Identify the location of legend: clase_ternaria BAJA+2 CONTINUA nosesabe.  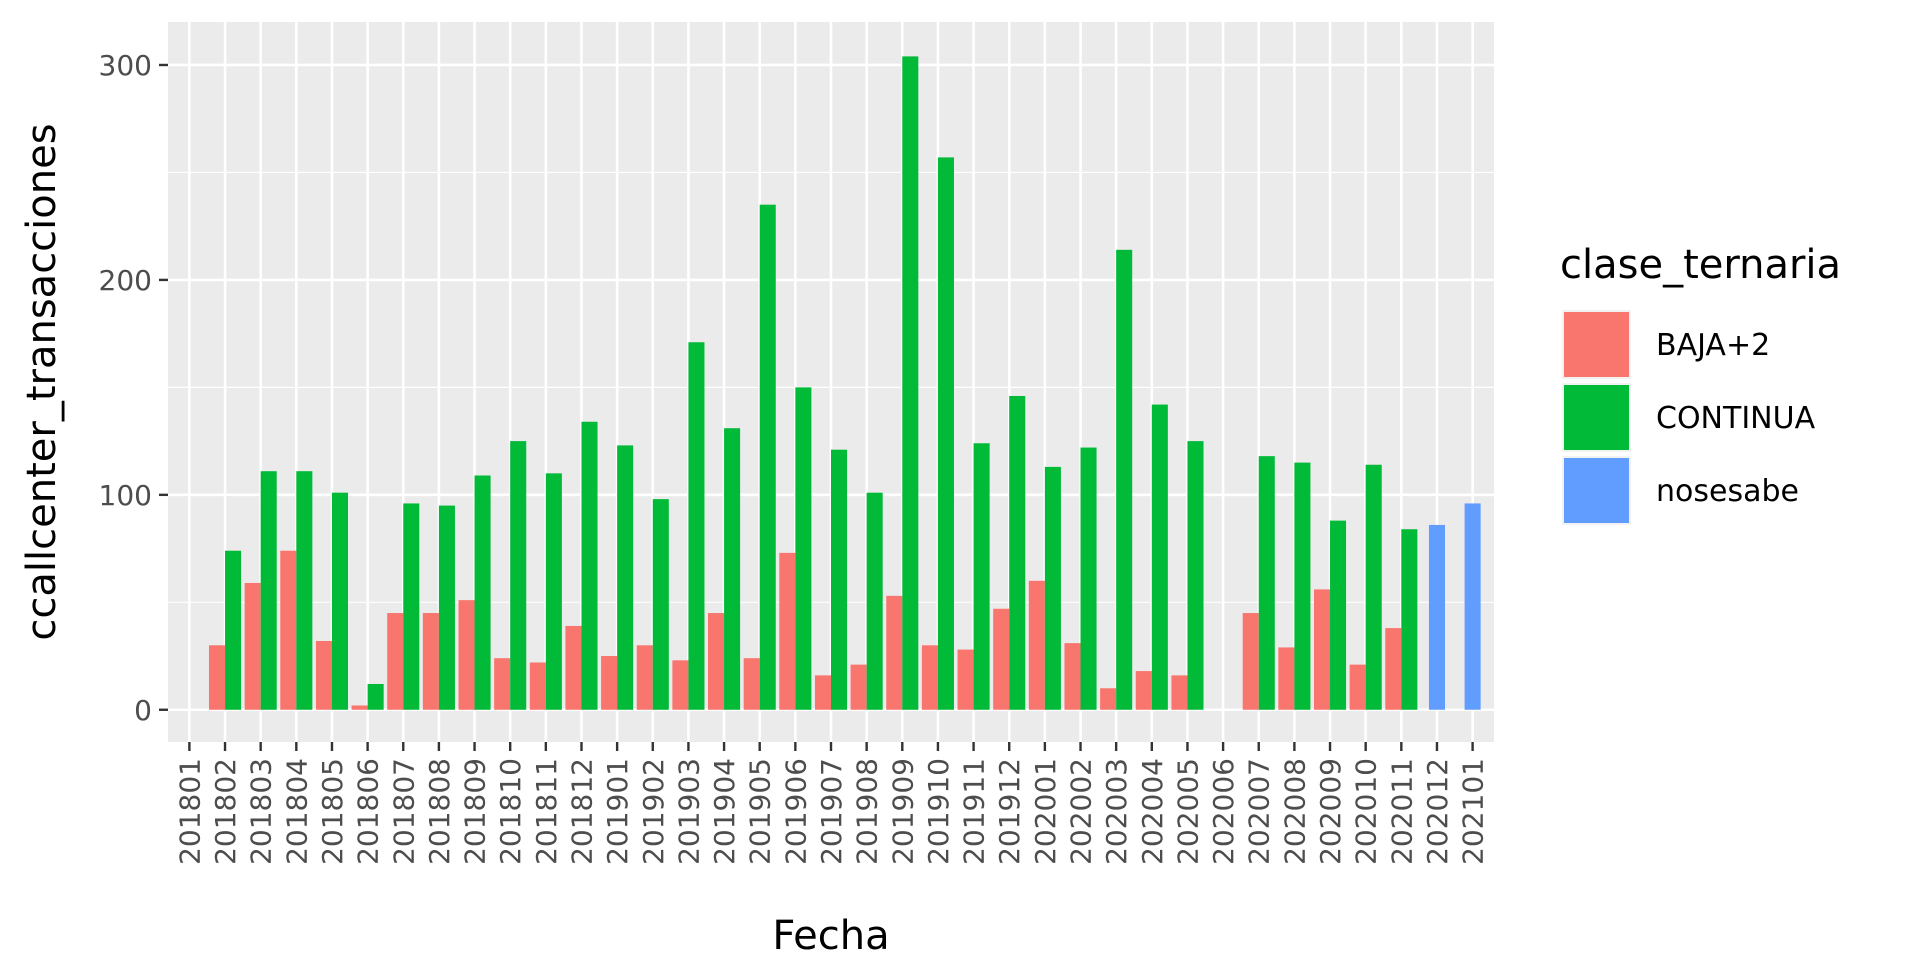
(1700, 383).